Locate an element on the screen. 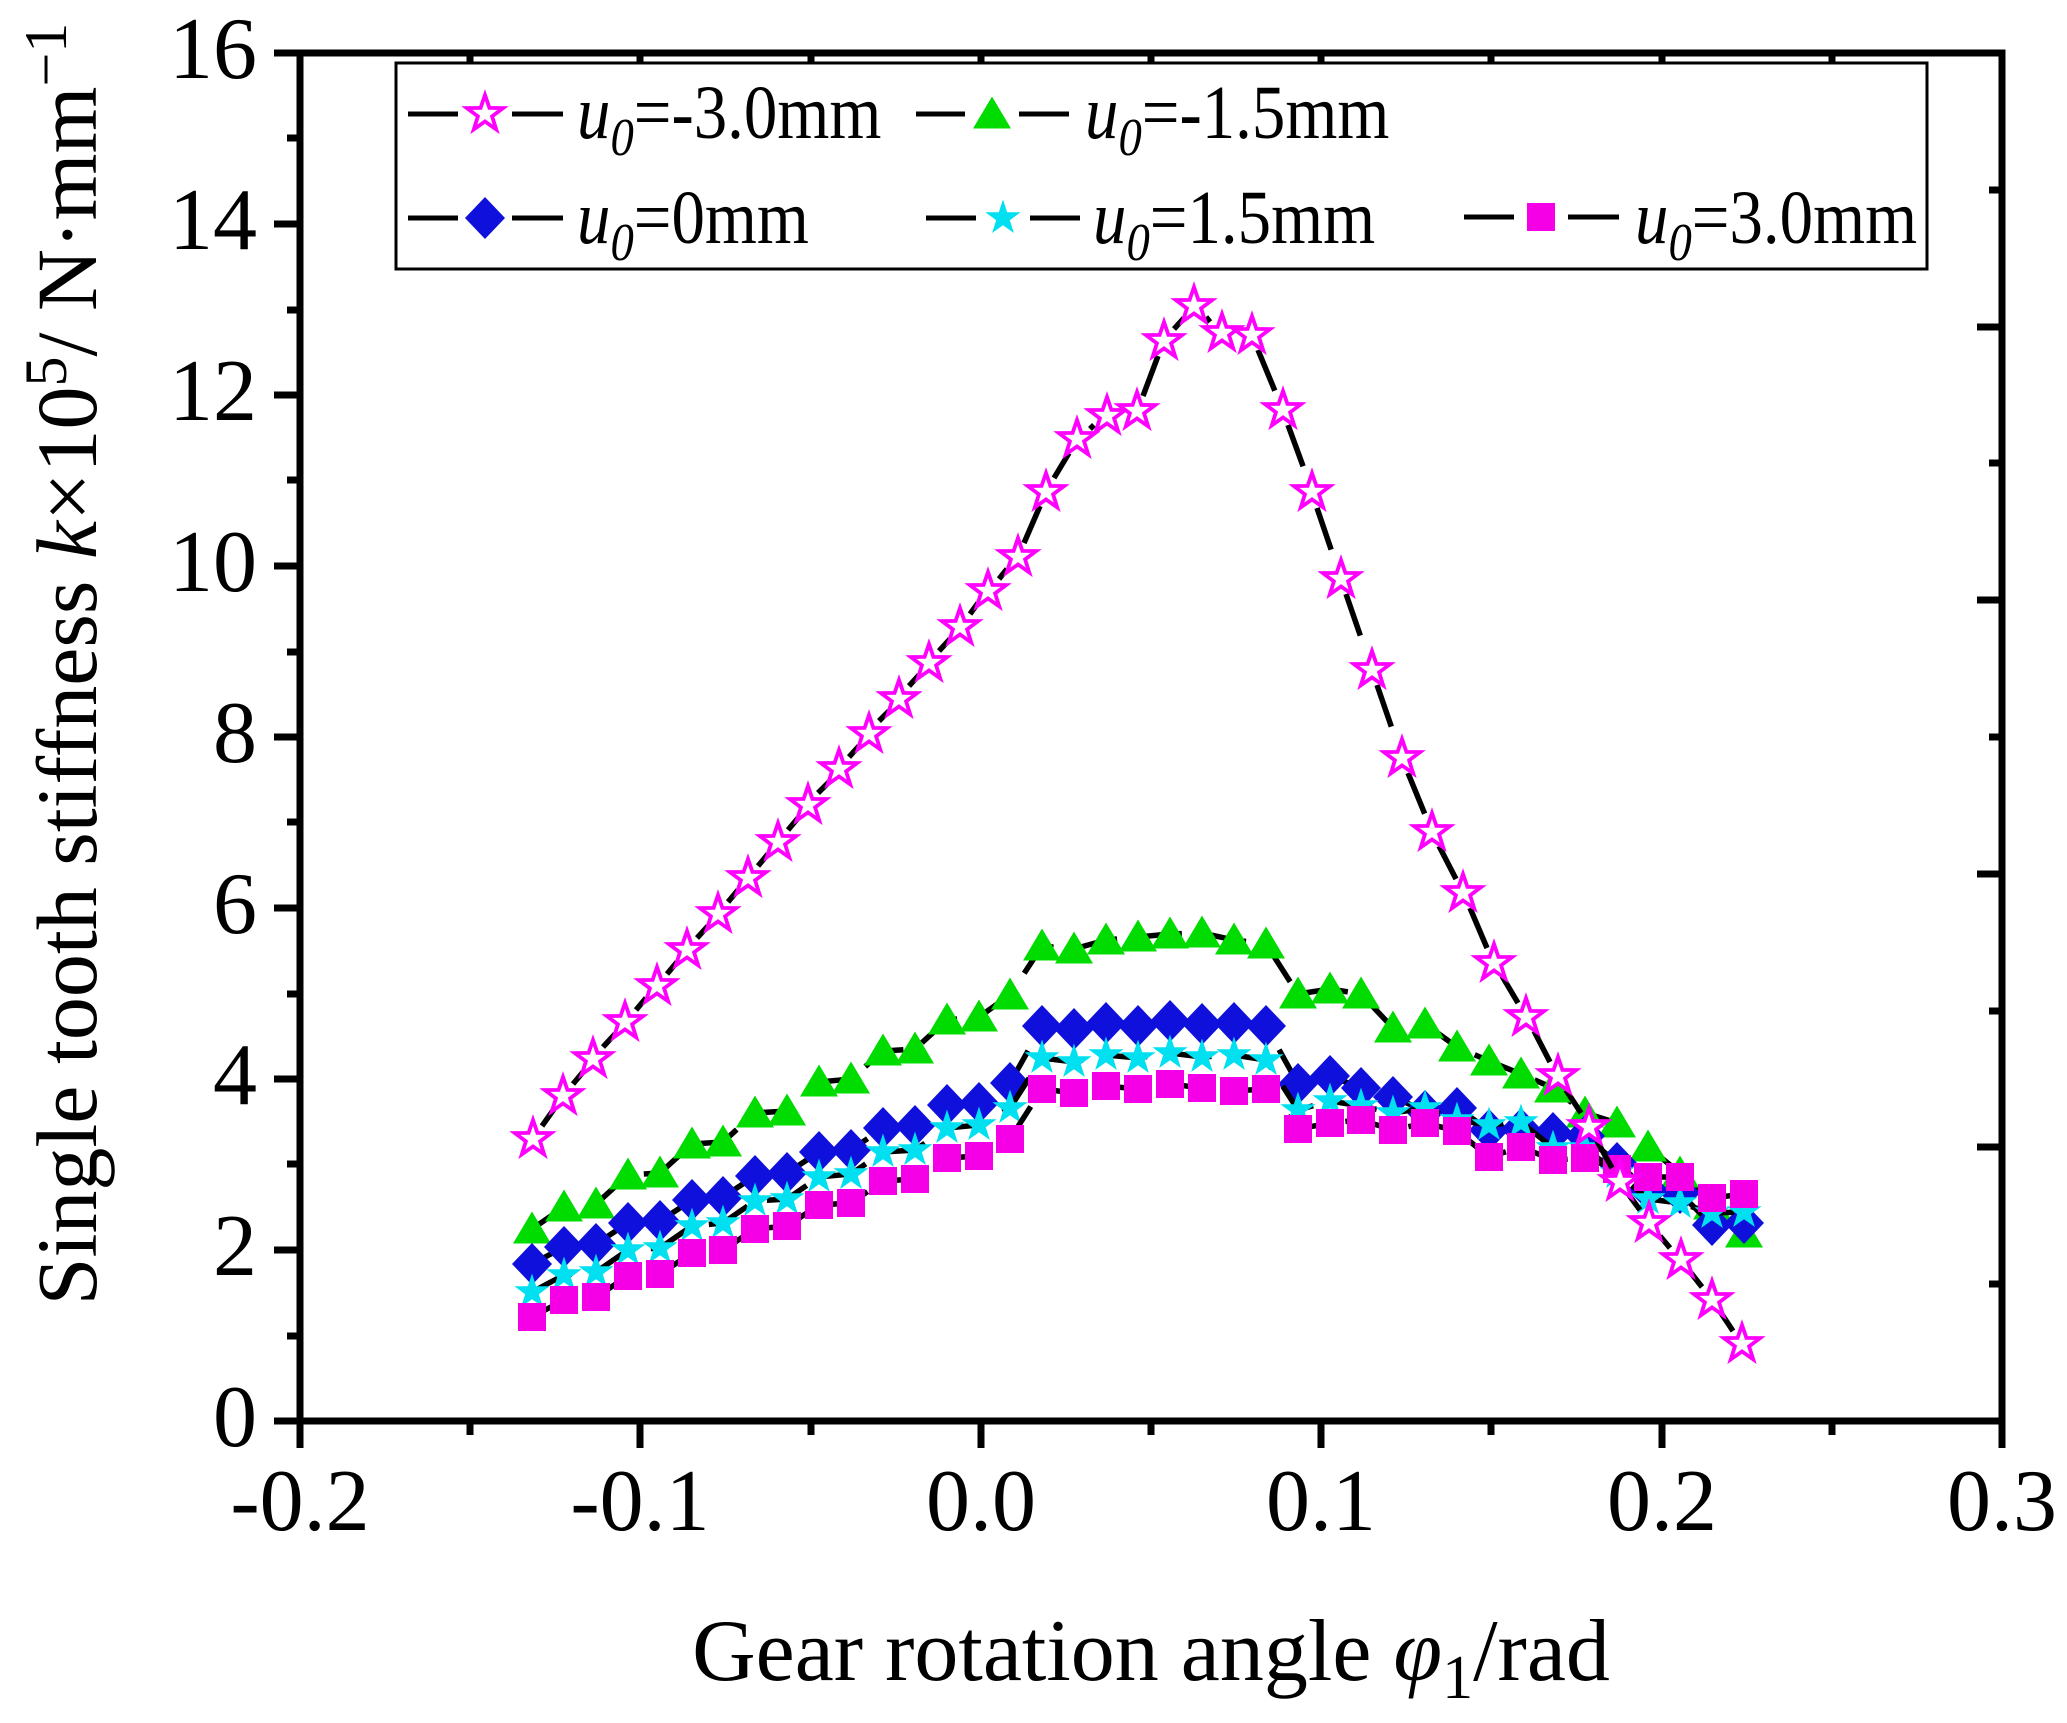 This screenshot has width=2067, height=1723. svg-text: 6 is located at coordinates (235, 904).